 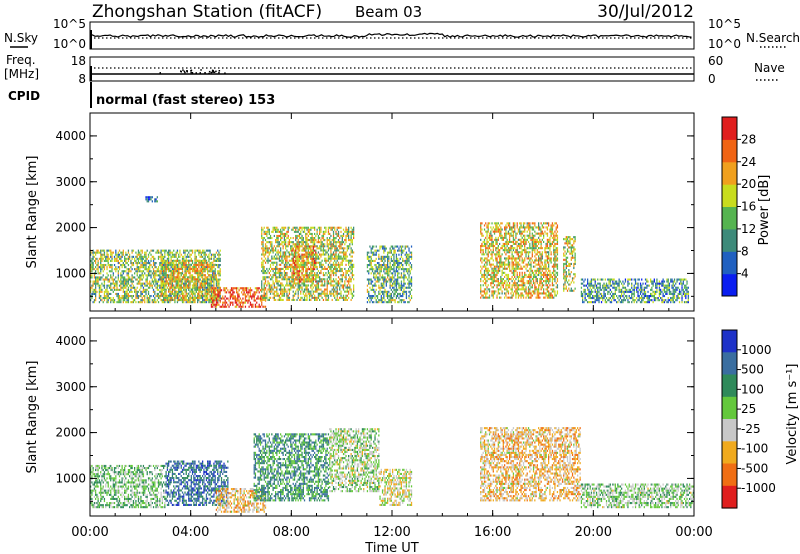 I want to click on nave-point, so click(x=219, y=71).